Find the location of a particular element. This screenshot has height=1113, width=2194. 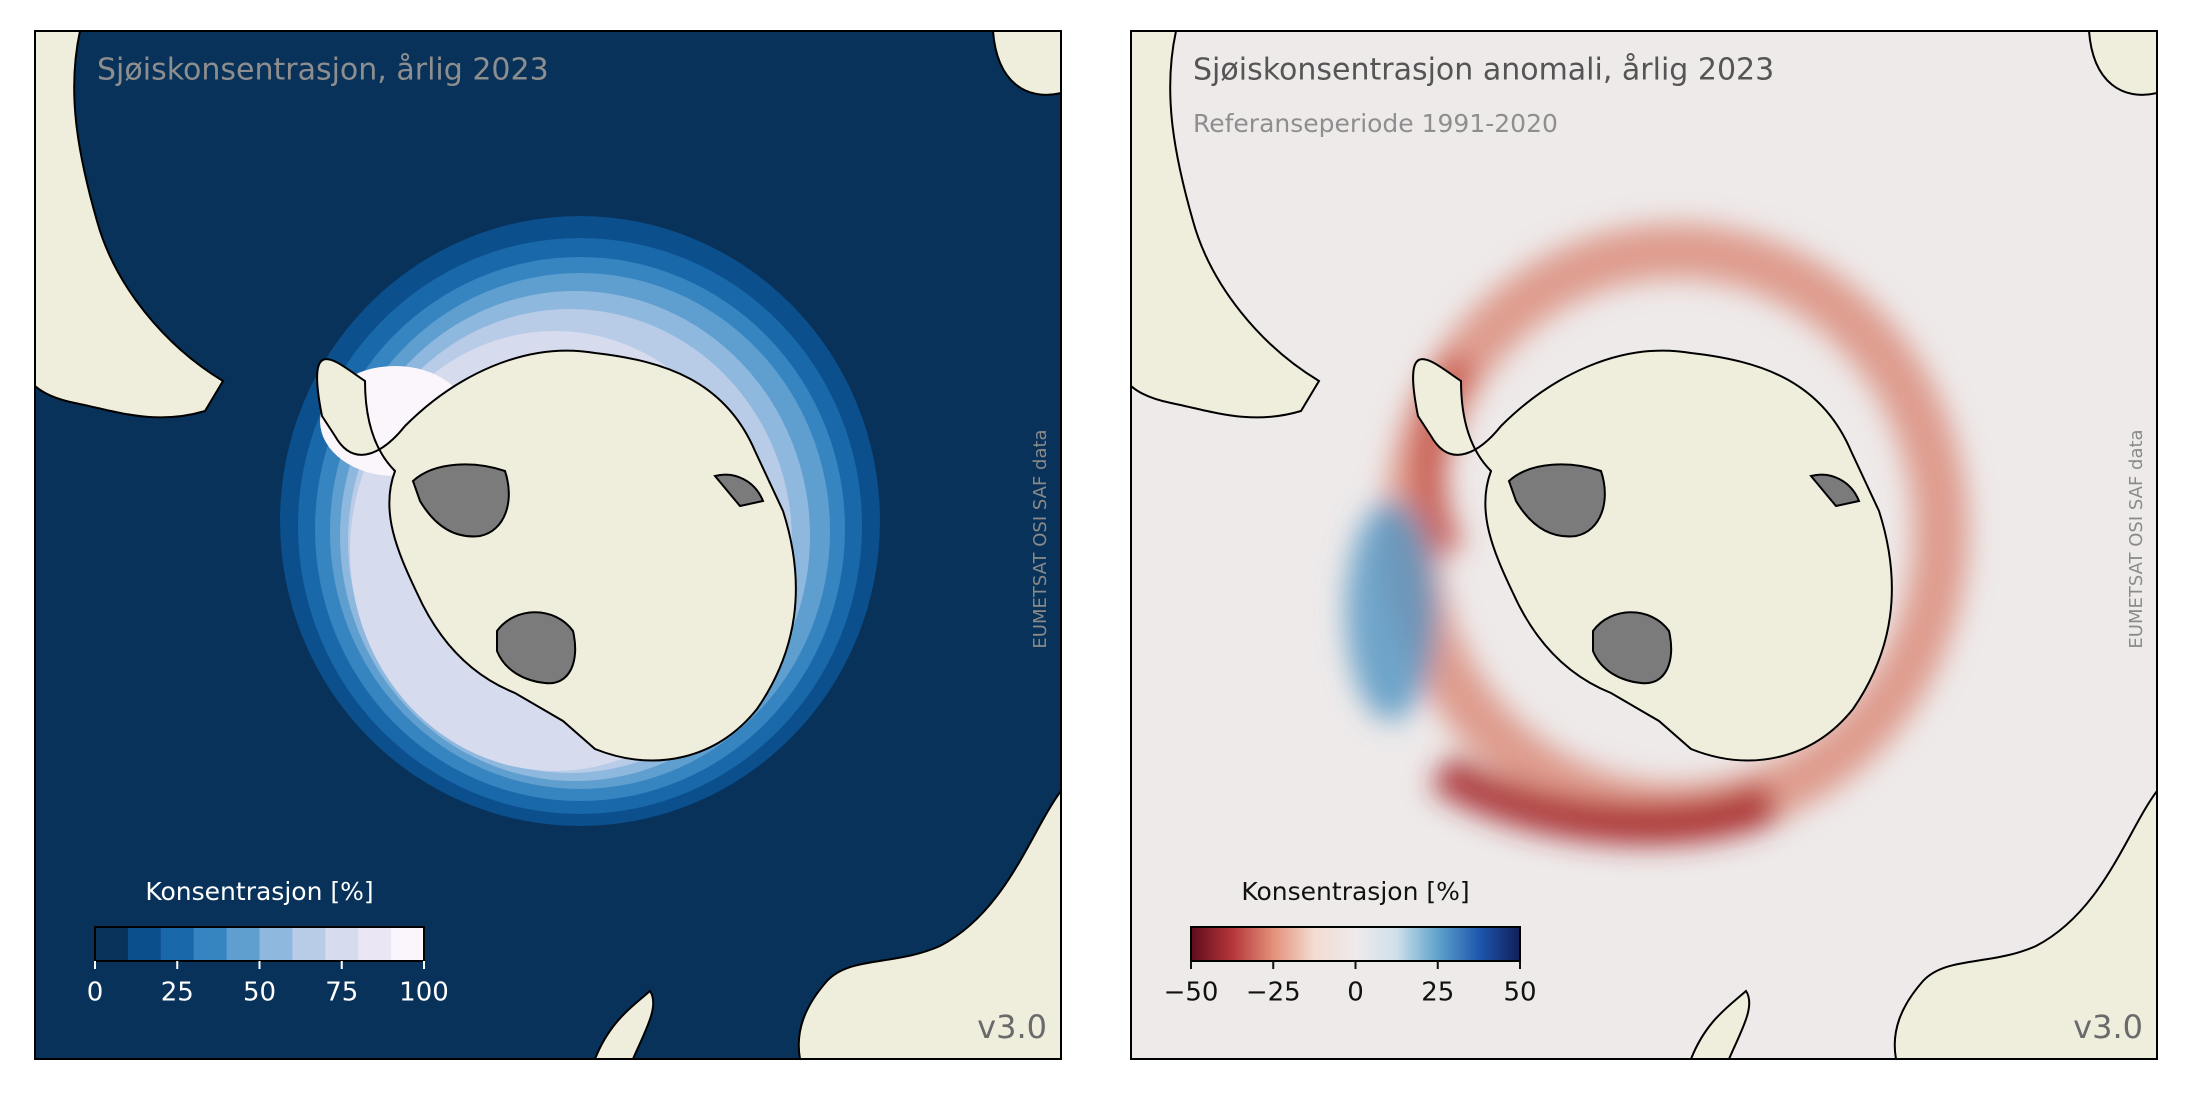

colorbar-tick-label: 75 is located at coordinates (341, 993).